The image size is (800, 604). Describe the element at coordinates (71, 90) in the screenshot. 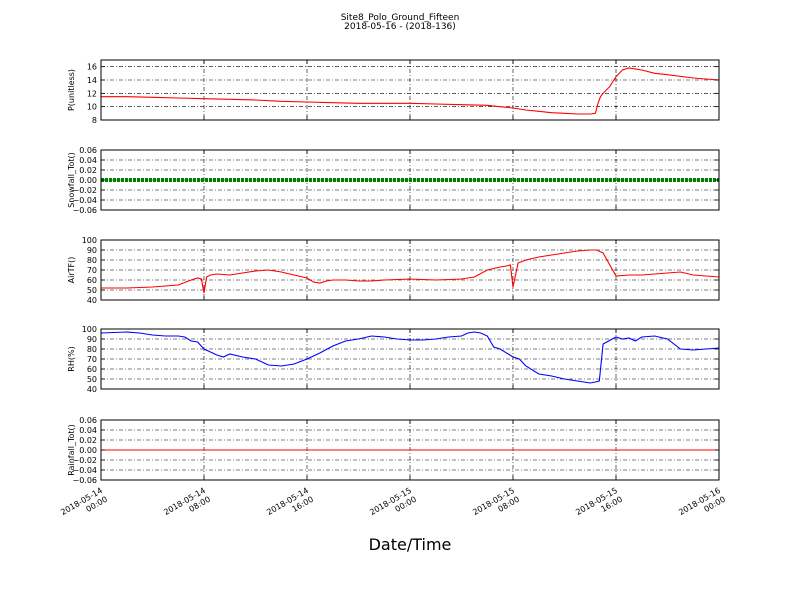

I see `panel-1-ylabel: P(unitless)` at that location.